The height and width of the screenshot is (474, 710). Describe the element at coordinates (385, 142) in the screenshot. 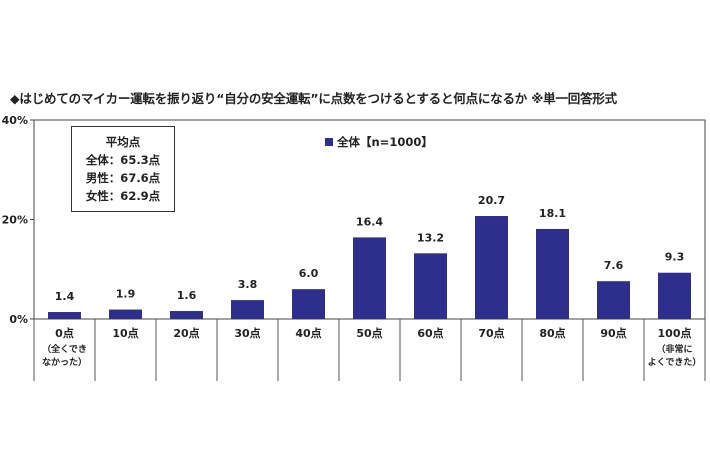

I see `legend-label: 全体【n=1000】` at that location.